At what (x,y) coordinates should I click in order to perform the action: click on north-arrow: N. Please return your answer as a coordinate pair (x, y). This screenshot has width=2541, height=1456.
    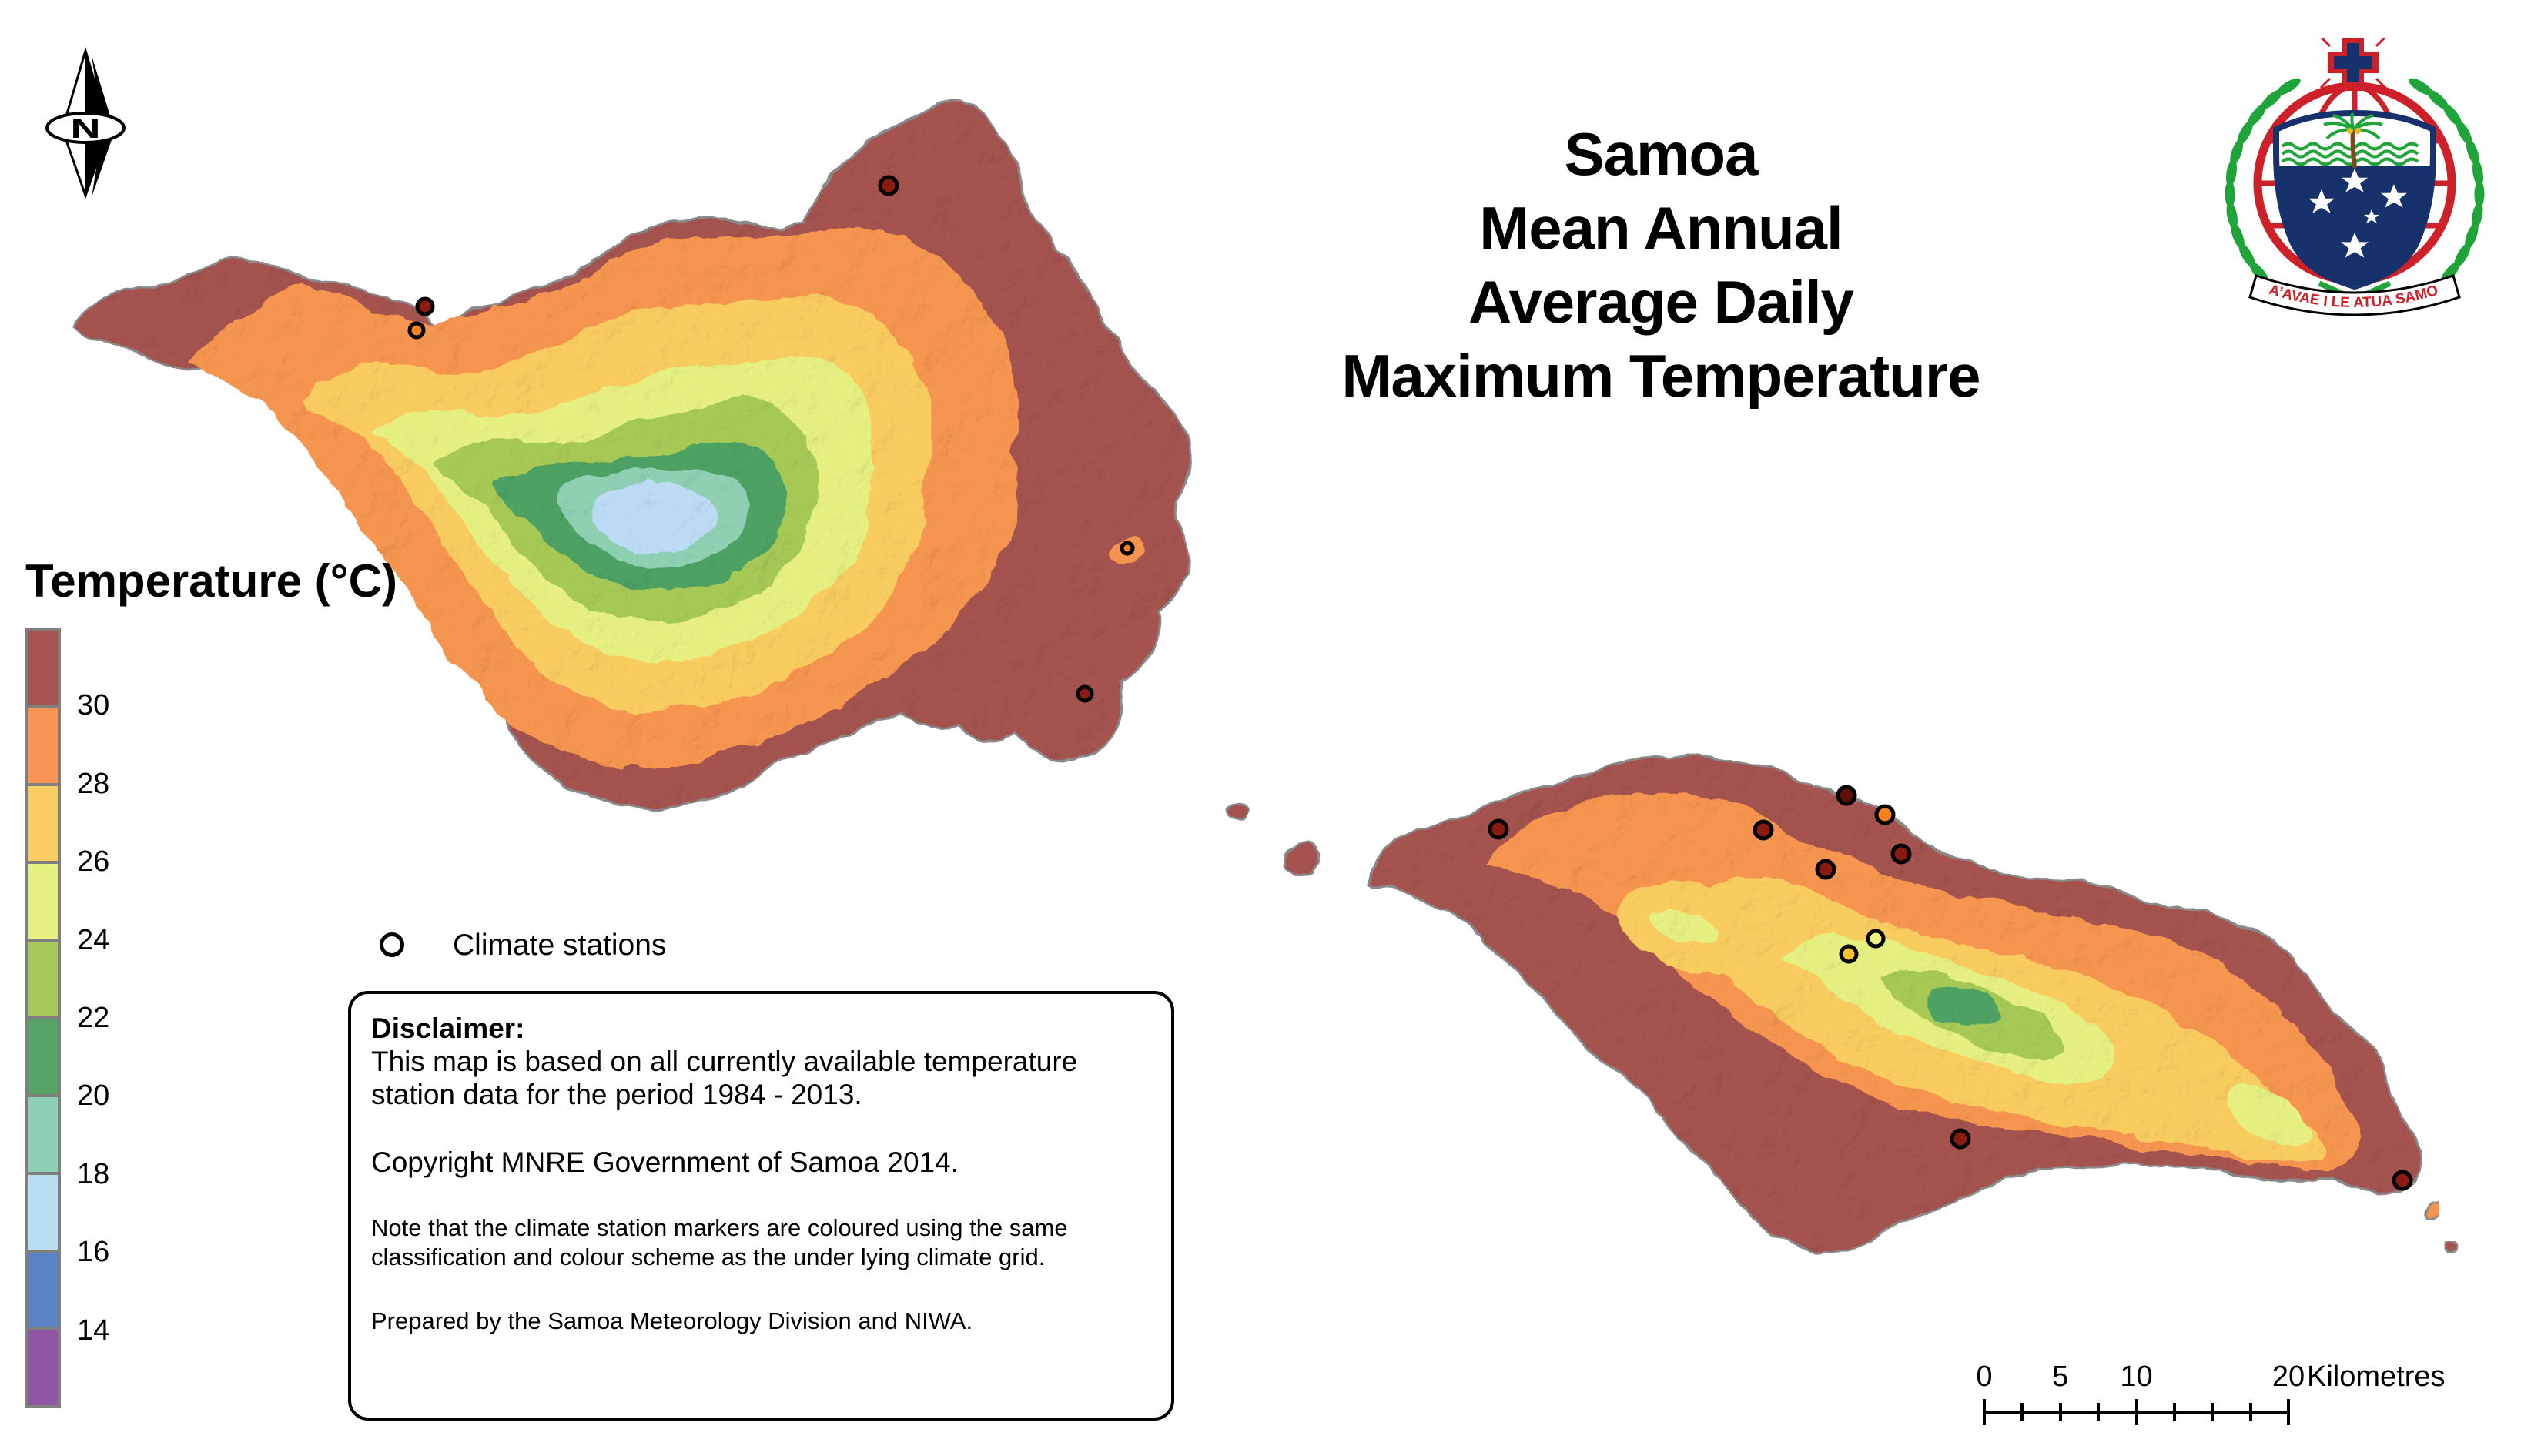
    Looking at the image, I should click on (85, 123).